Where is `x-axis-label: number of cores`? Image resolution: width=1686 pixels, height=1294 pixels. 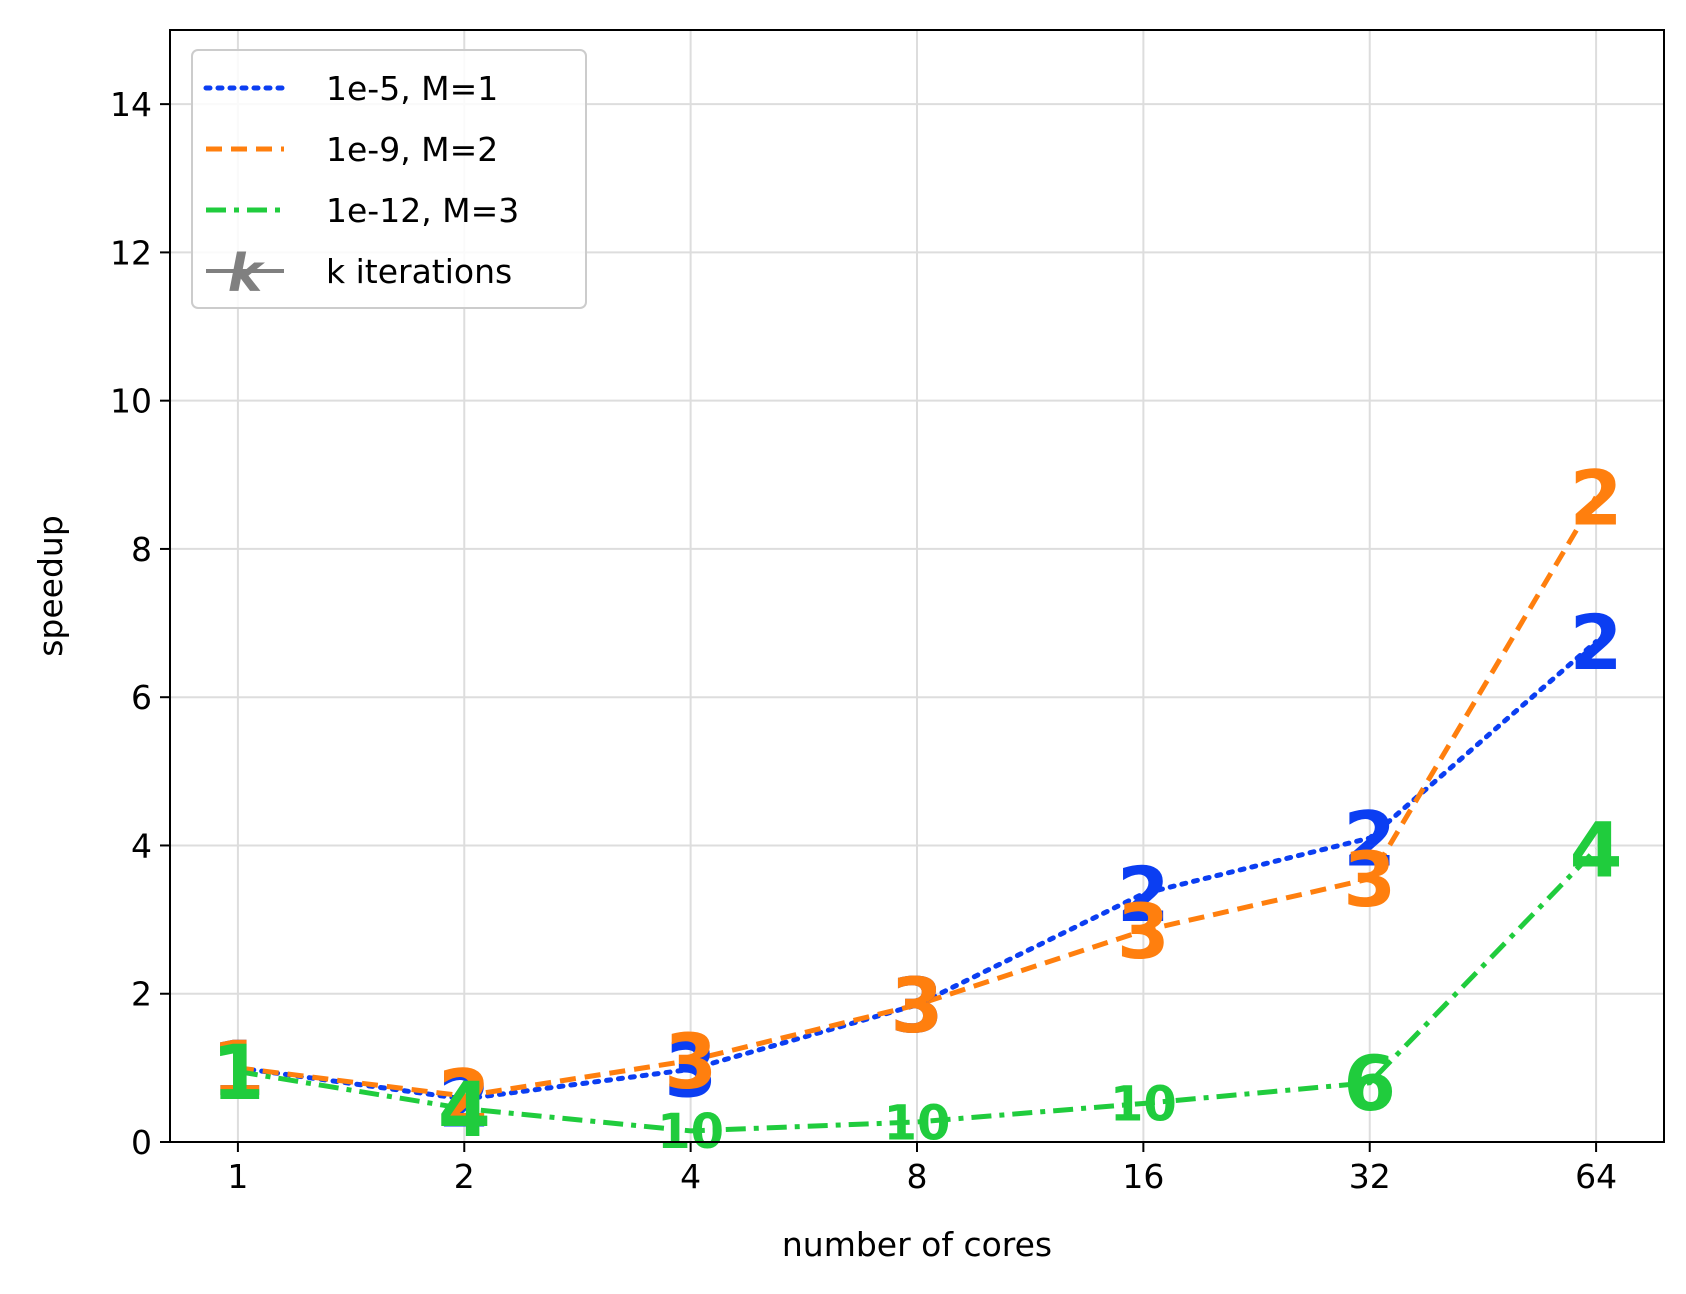
x-axis-label: number of cores is located at coordinates (917, 1244).